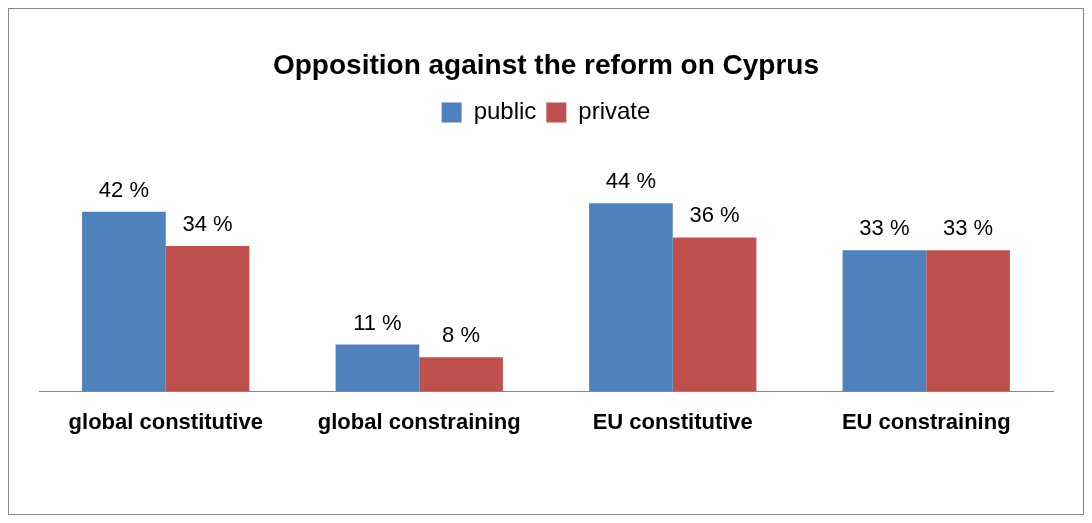  What do you see at coordinates (714, 215) in the screenshot?
I see `data-label: 36 %` at bounding box center [714, 215].